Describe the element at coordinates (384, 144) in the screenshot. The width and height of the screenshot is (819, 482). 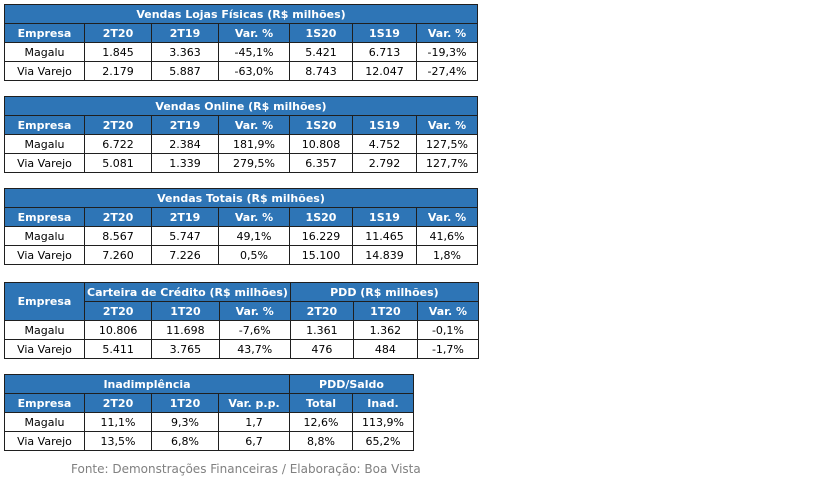
I see `table-cell: 4.752` at that location.